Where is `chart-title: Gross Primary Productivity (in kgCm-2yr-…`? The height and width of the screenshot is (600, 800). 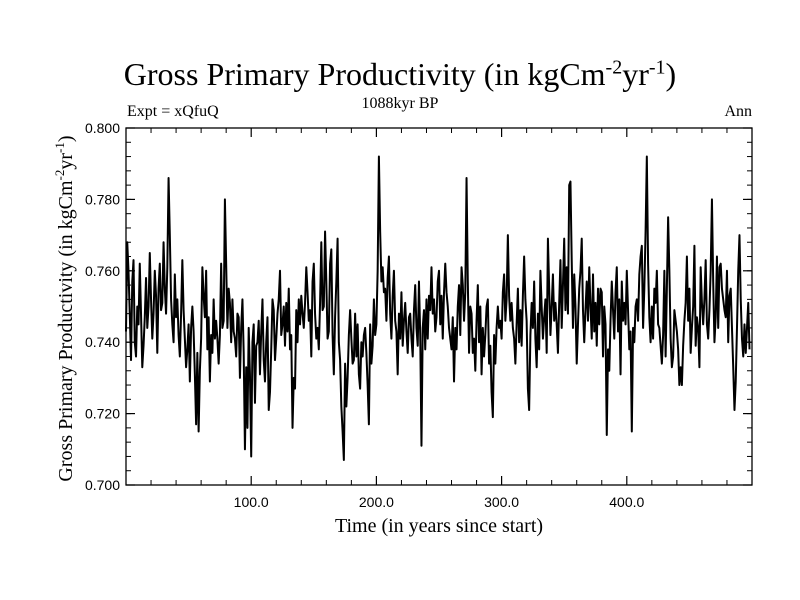
chart-title: Gross Primary Productivity (in kgCm-2yr-… is located at coordinates (400, 74).